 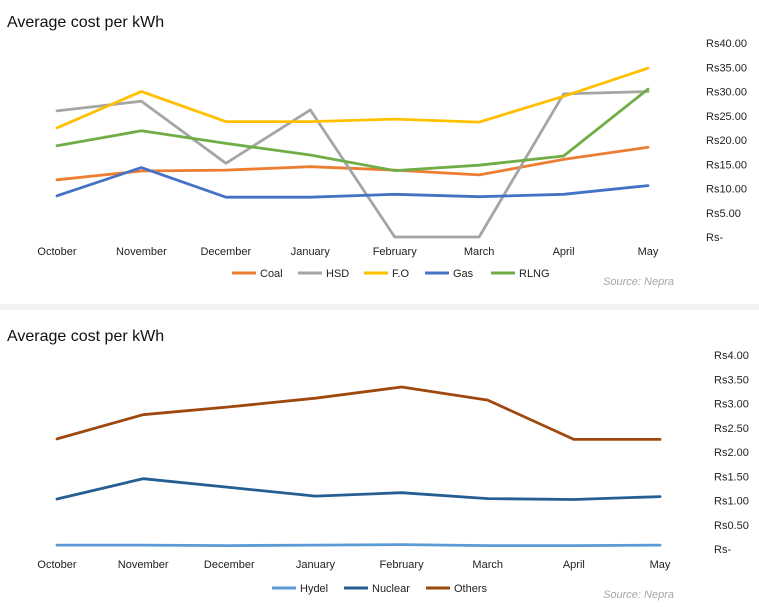 What do you see at coordinates (463, 274) in the screenshot?
I see `legend-label-gas: Gas` at bounding box center [463, 274].